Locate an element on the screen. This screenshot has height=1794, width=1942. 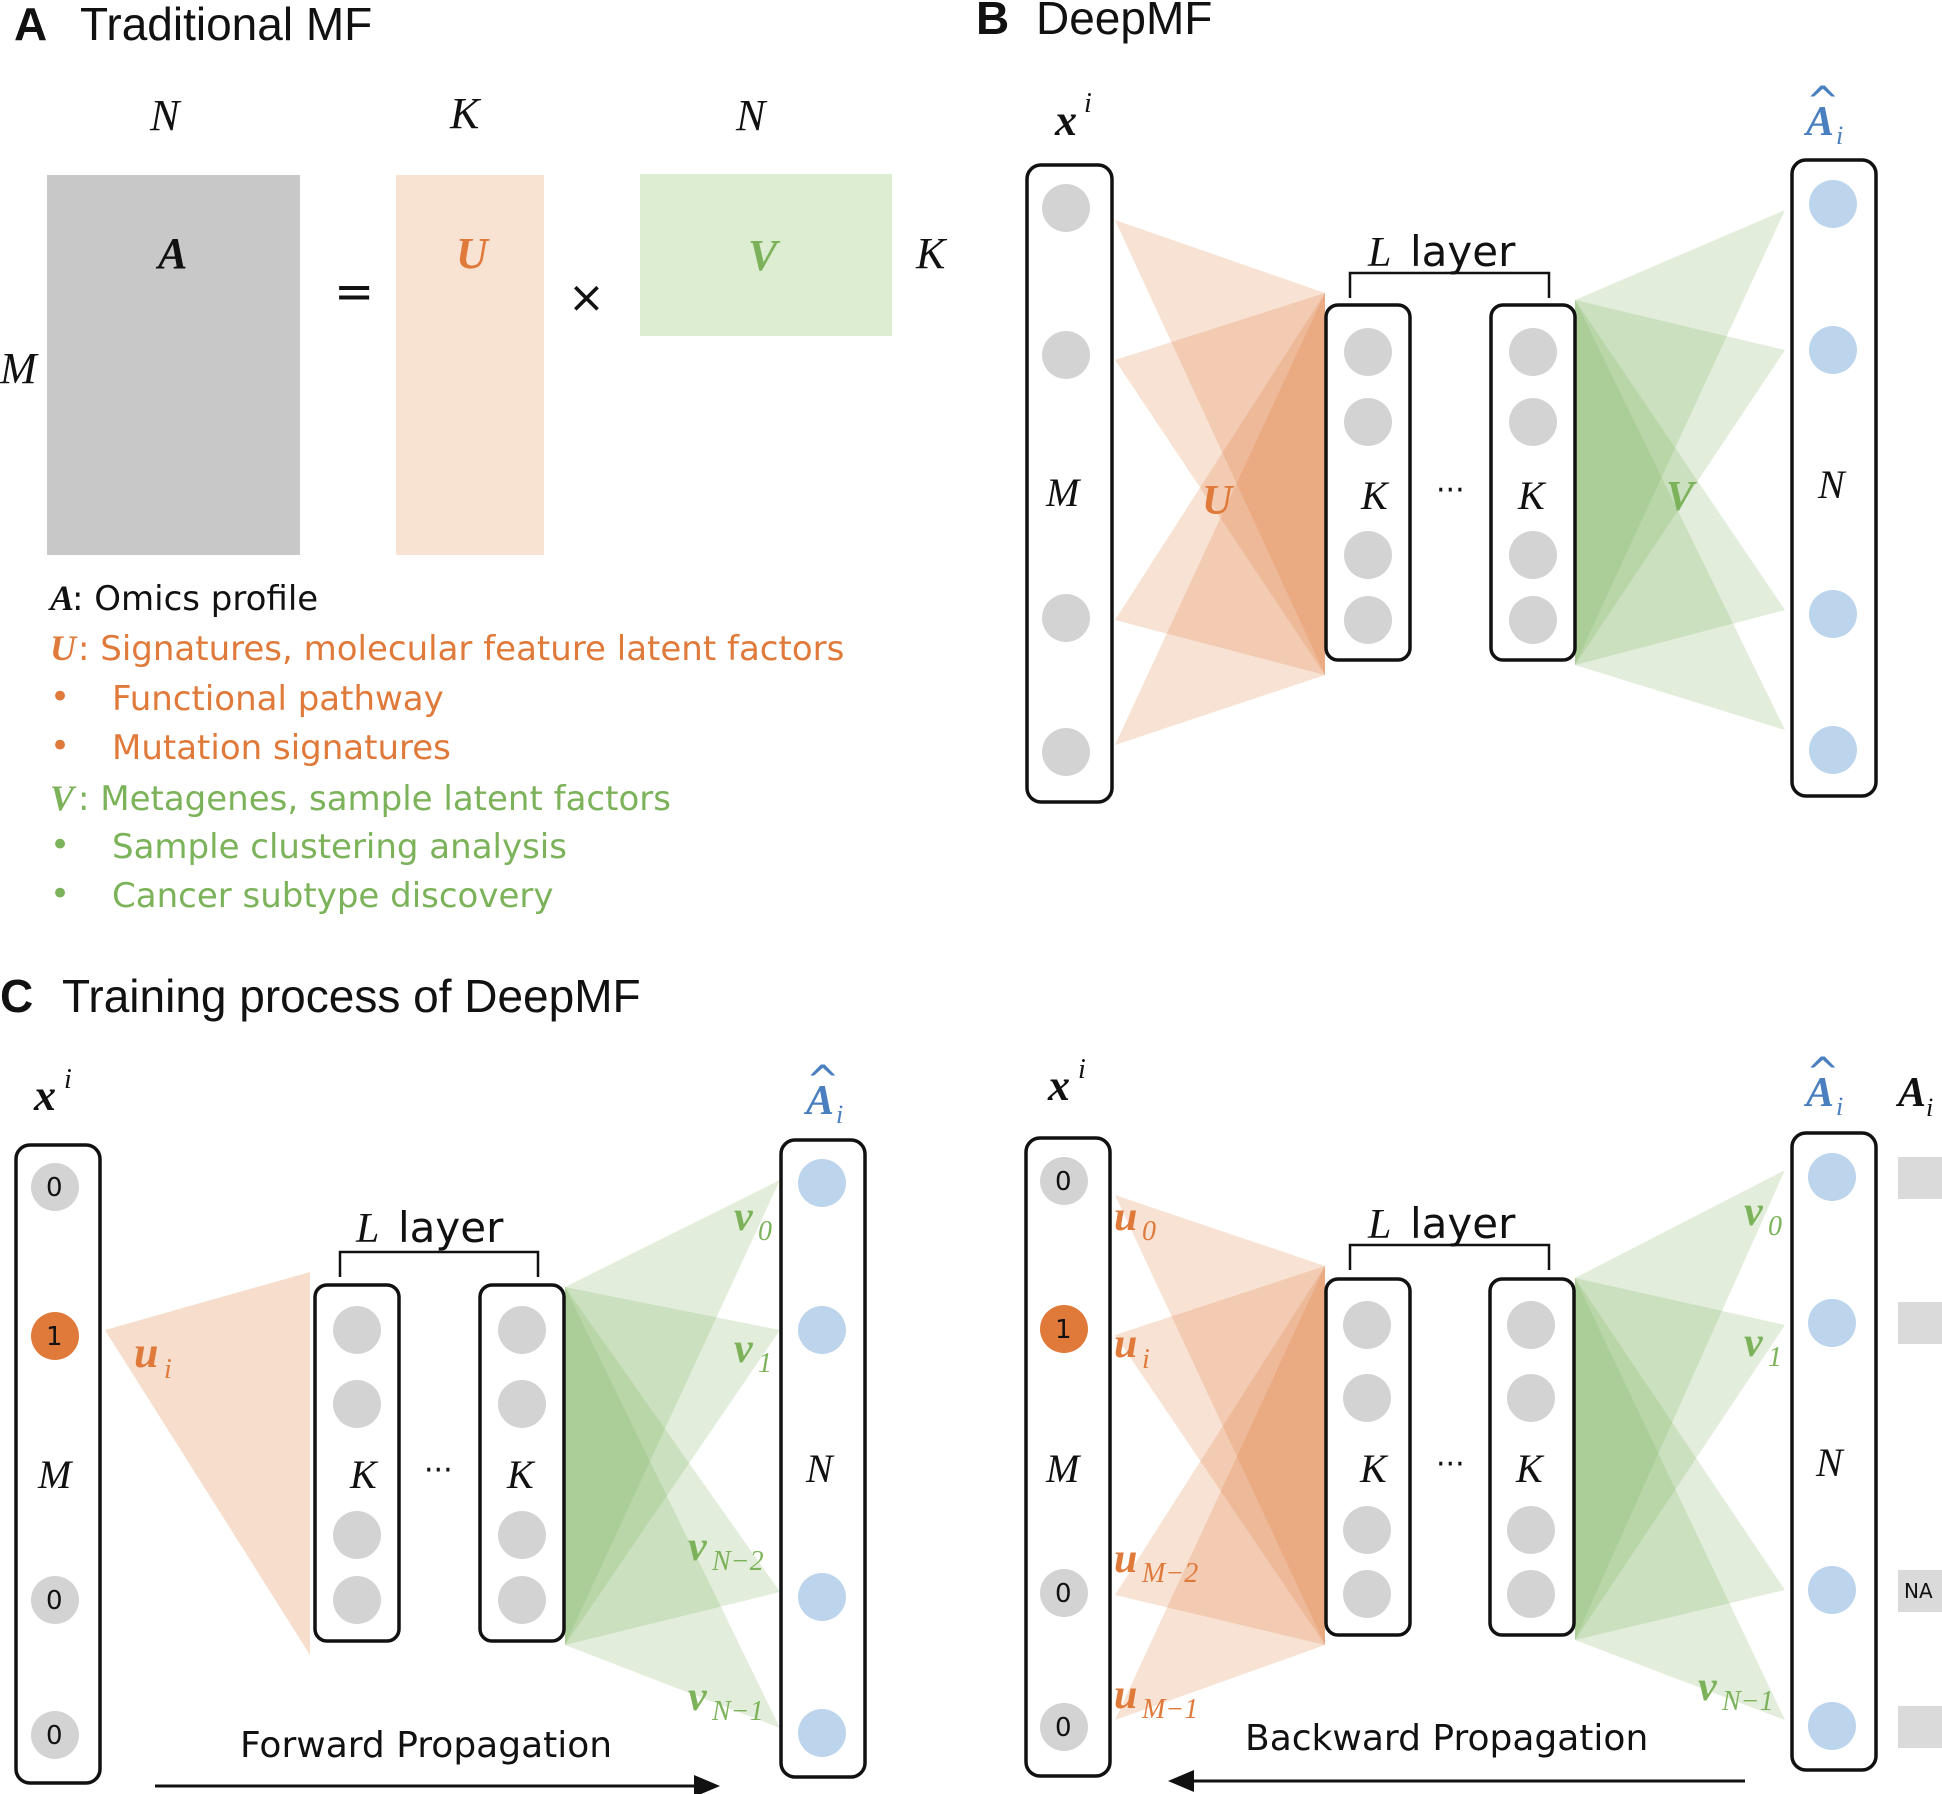
c-left-v1-sub: 1 is located at coordinates (765, 1363).